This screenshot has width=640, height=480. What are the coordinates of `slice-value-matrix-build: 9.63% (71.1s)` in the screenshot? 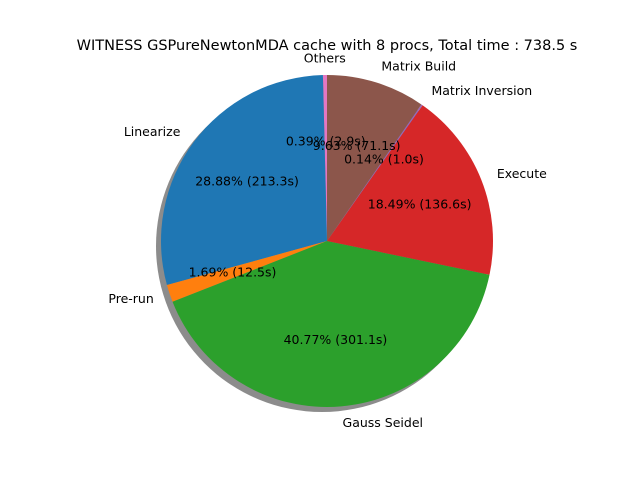 It's located at (357, 145).